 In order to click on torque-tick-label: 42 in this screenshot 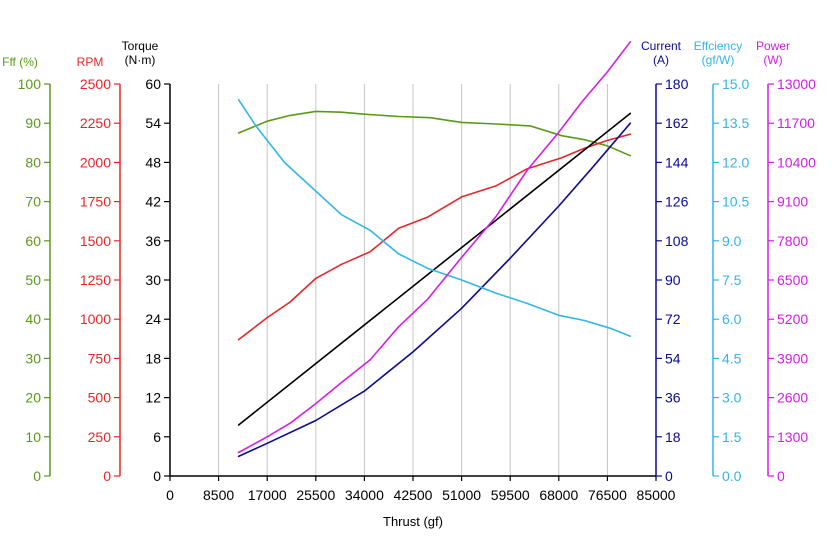, I will do `click(153, 202)`.